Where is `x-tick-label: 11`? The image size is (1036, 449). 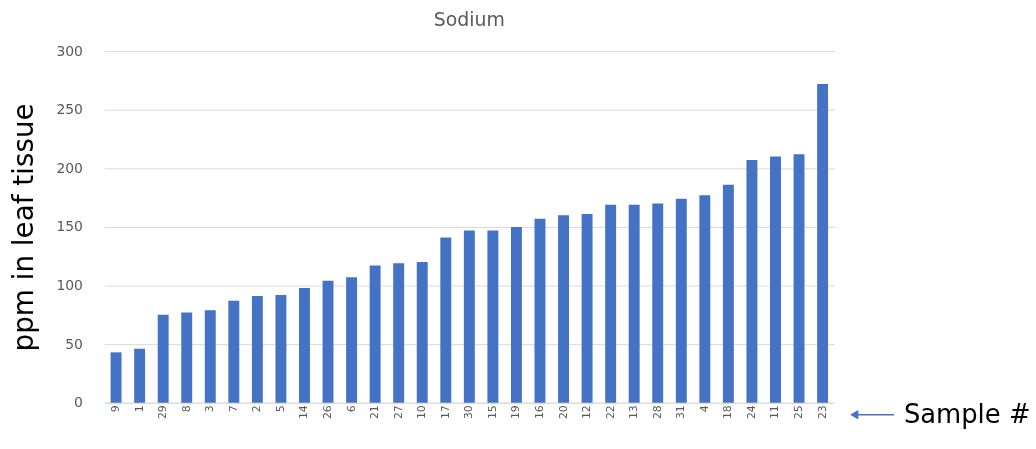 x-tick-label: 11 is located at coordinates (775, 412).